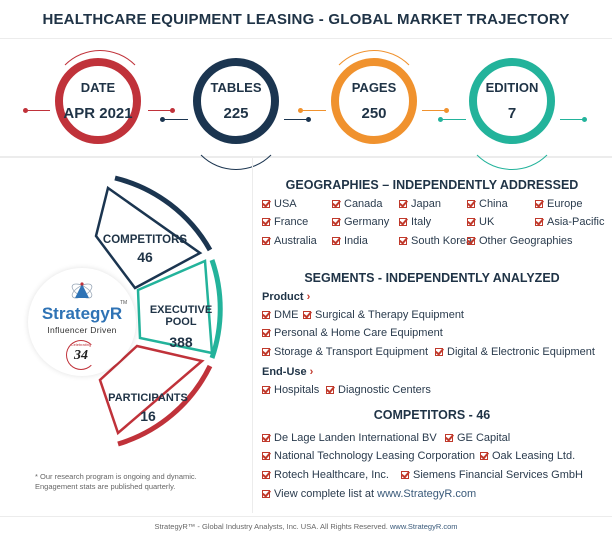 Image resolution: width=612 pixels, height=537 pixels. What do you see at coordinates (374, 456) in the screenshot?
I see `competitor-label: National Technology Leasing Corporation` at bounding box center [374, 456].